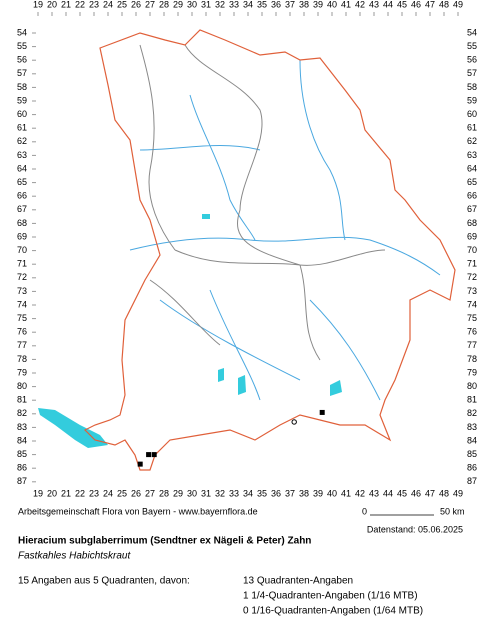 This screenshot has height=625, width=500. Describe the element at coordinates (472, 32) in the screenshot. I see `row-label: 54` at that location.